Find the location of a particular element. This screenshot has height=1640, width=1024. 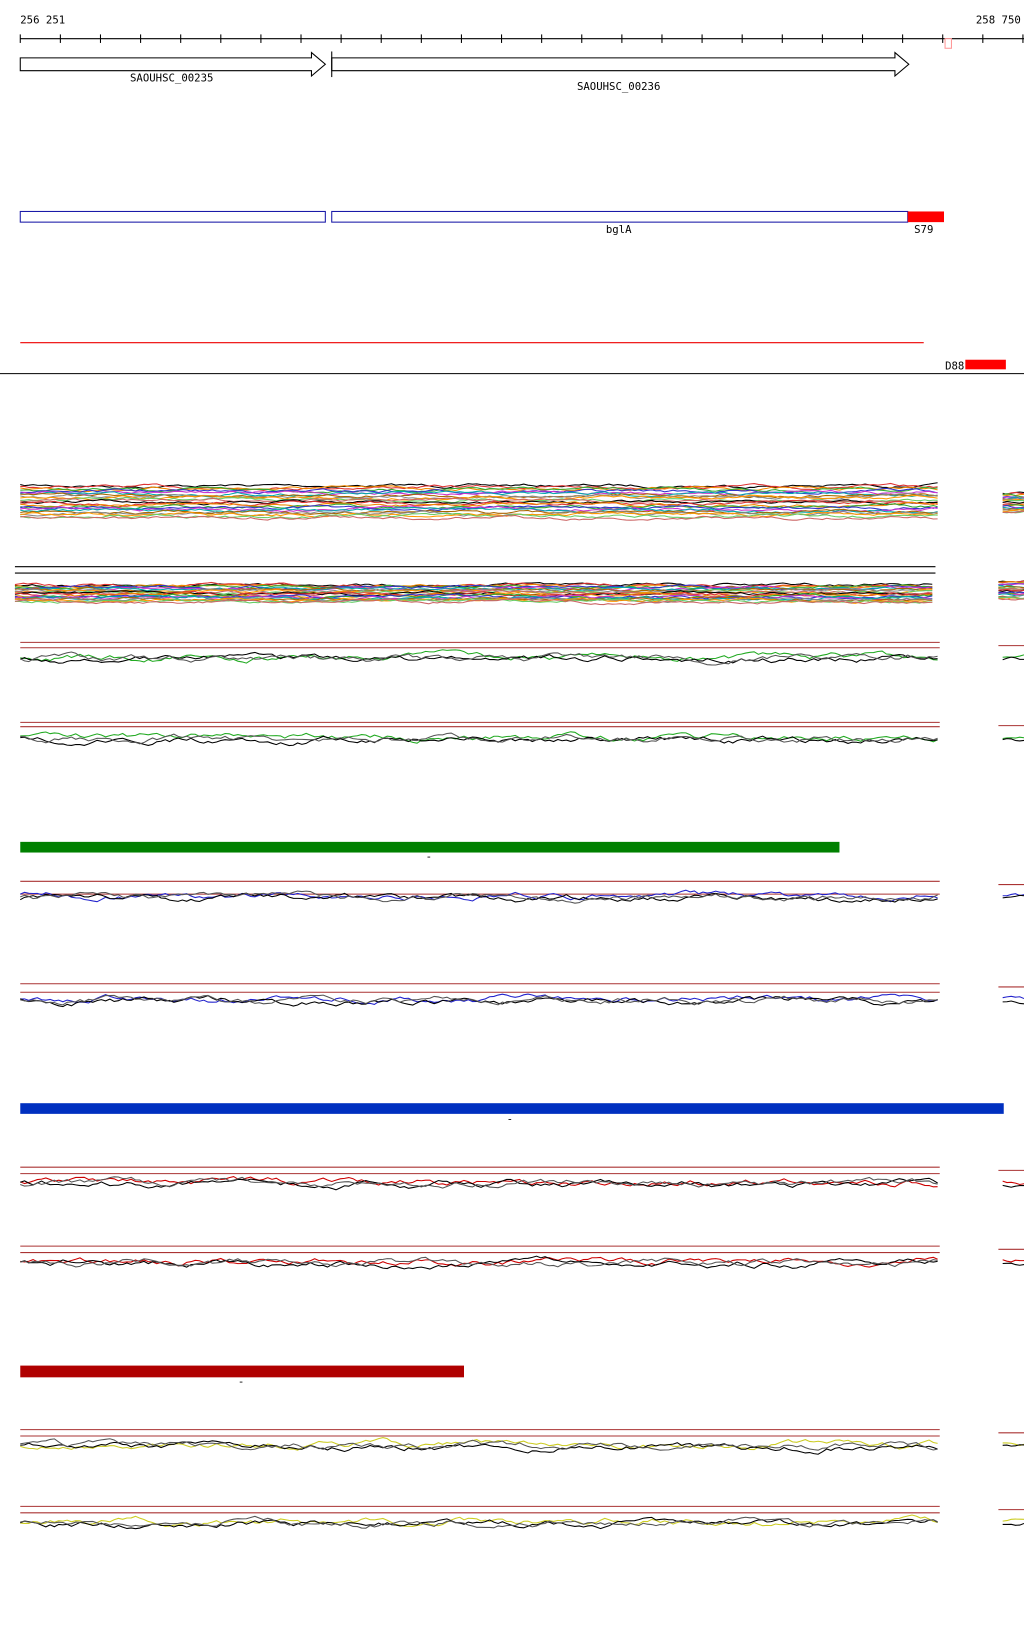

ruler-end: 258 750 is located at coordinates (998, 20).